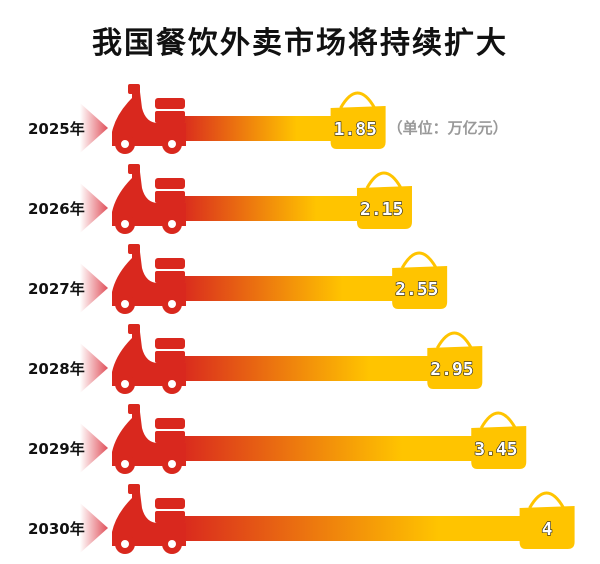  I want to click on value-label: 3.45, so click(495, 449).